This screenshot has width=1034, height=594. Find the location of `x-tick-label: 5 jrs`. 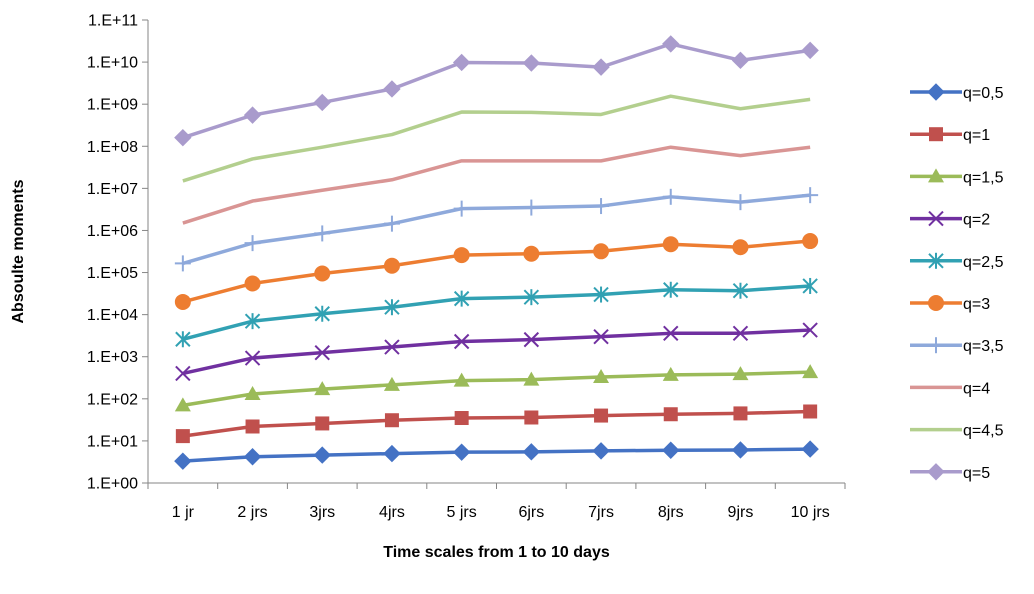

x-tick-label: 5 jrs is located at coordinates (462, 512).